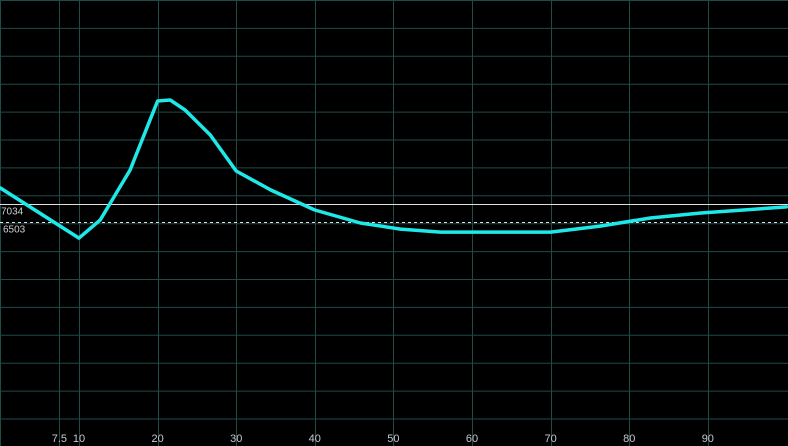 The height and width of the screenshot is (446, 788). What do you see at coordinates (472, 439) in the screenshot?
I see `x-tick-label: 60` at bounding box center [472, 439].